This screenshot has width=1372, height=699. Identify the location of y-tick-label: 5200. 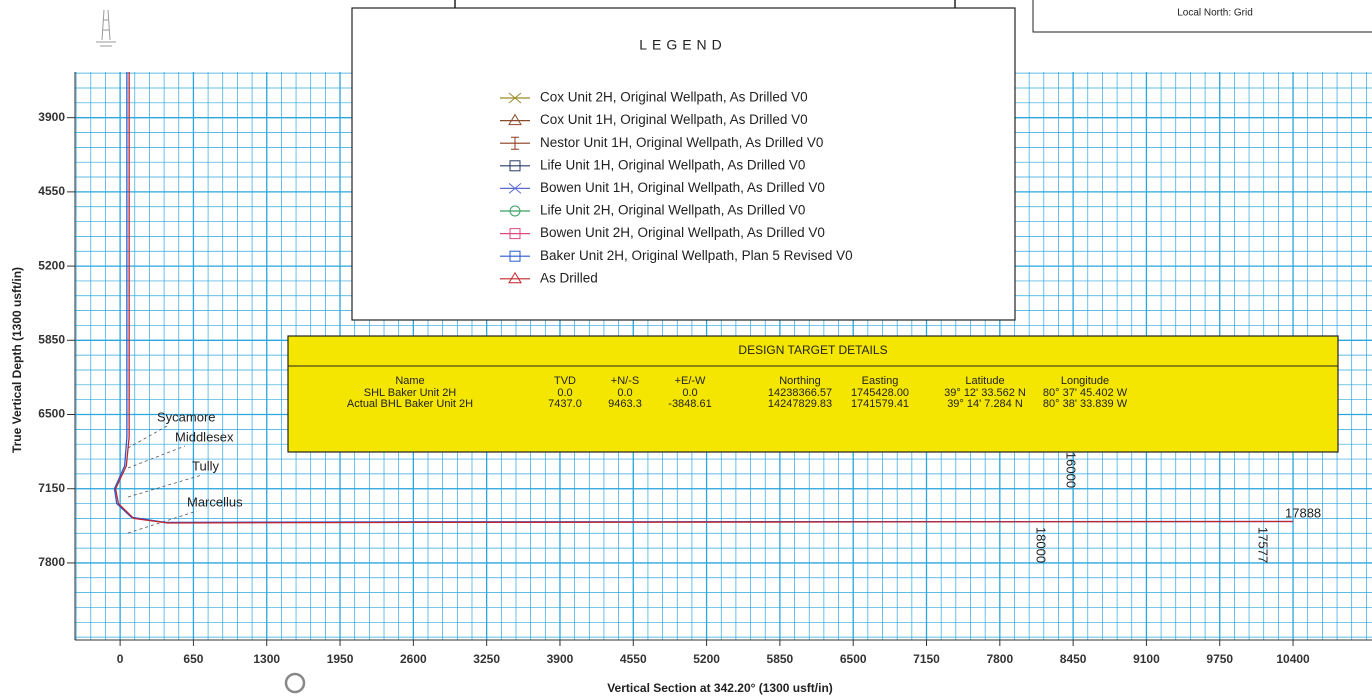
(51, 265).